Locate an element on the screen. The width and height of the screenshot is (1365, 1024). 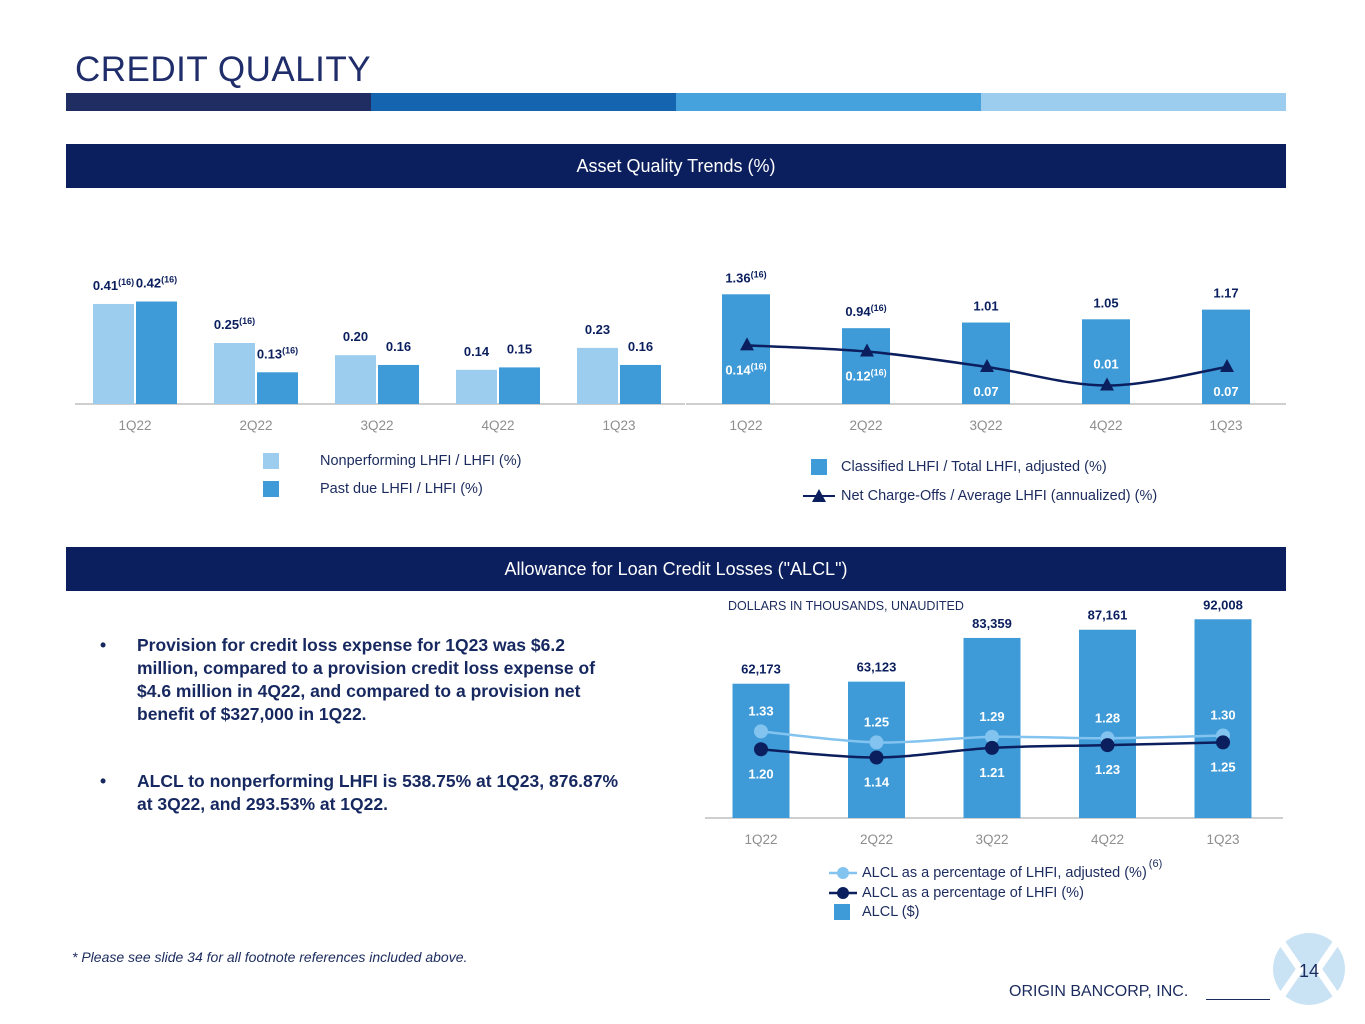
x-tick-label: 3Q22 is located at coordinates (985, 425).